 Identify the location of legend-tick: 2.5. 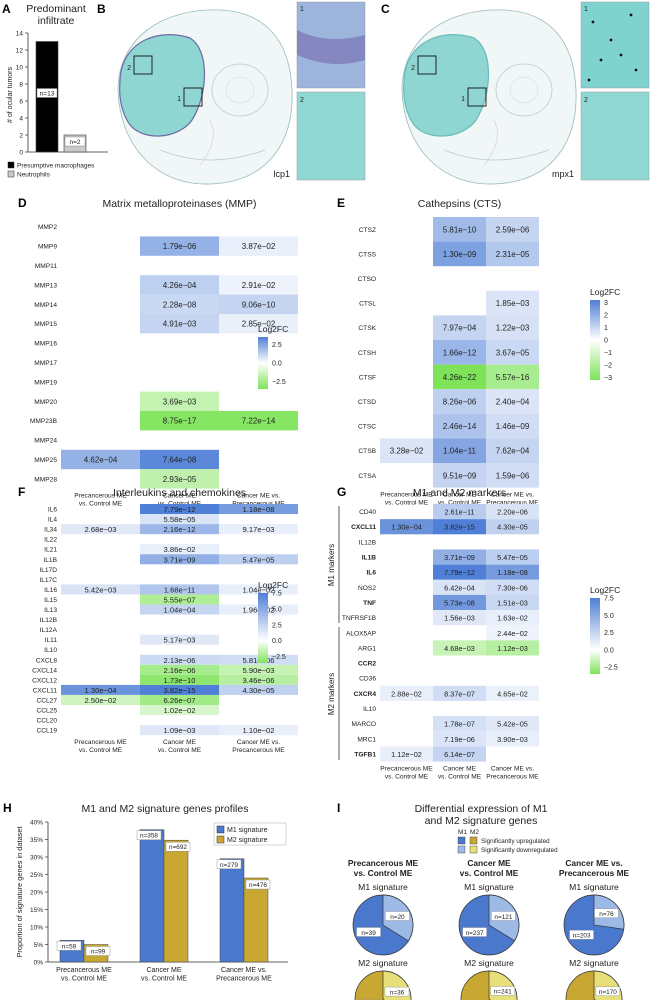
(277, 345).